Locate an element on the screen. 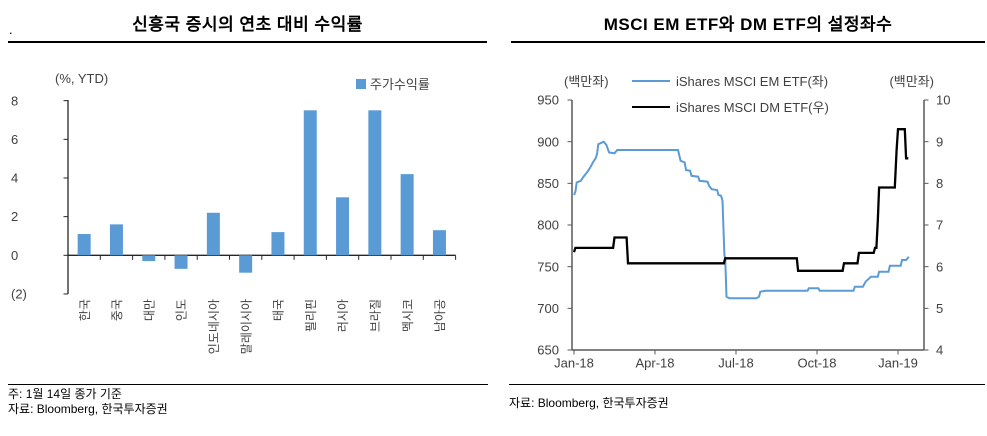 The height and width of the screenshot is (436, 987). em-etf-legend-row: iShares MSCI EM ETF(좌) is located at coordinates (730, 80).